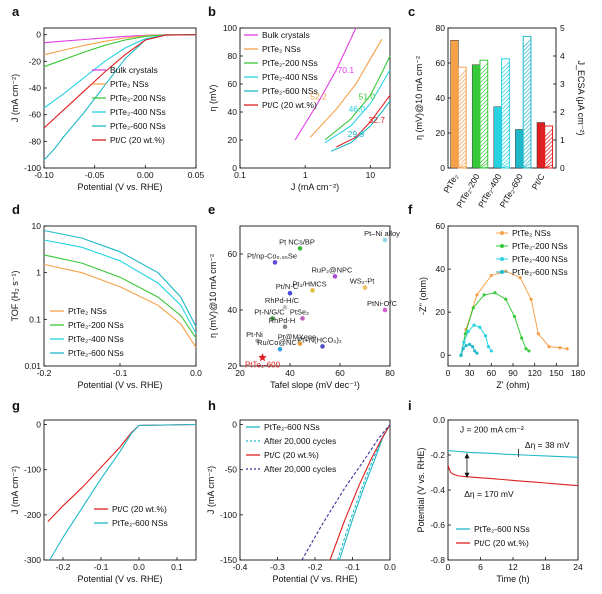 The height and width of the screenshot is (594, 602). What do you see at coordinates (315, 296) in the screenshot?
I see `plot-frame` at bounding box center [315, 296].